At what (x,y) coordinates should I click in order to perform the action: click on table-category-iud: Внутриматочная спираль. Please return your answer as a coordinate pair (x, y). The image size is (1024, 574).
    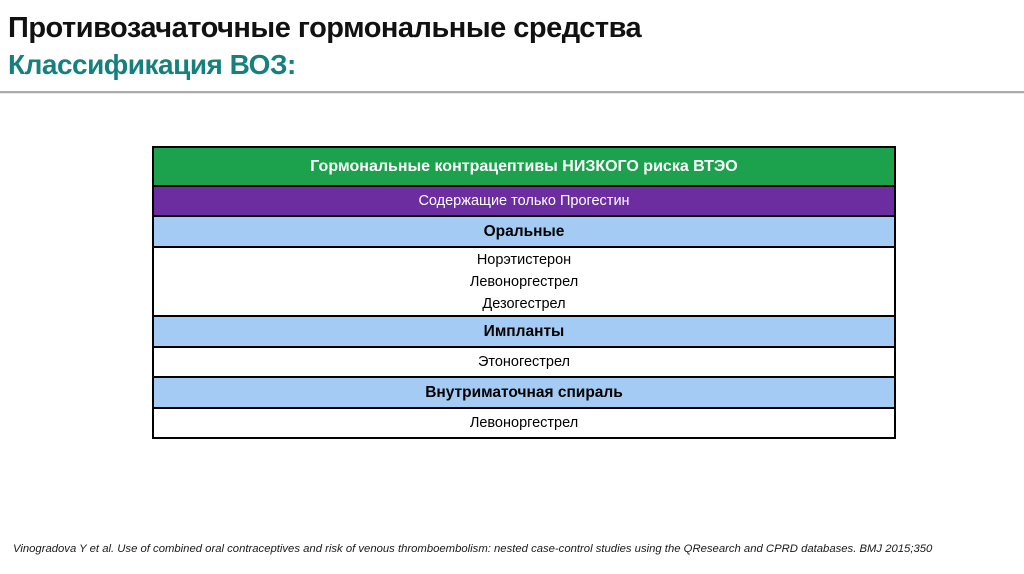
    Looking at the image, I should click on (524, 393).